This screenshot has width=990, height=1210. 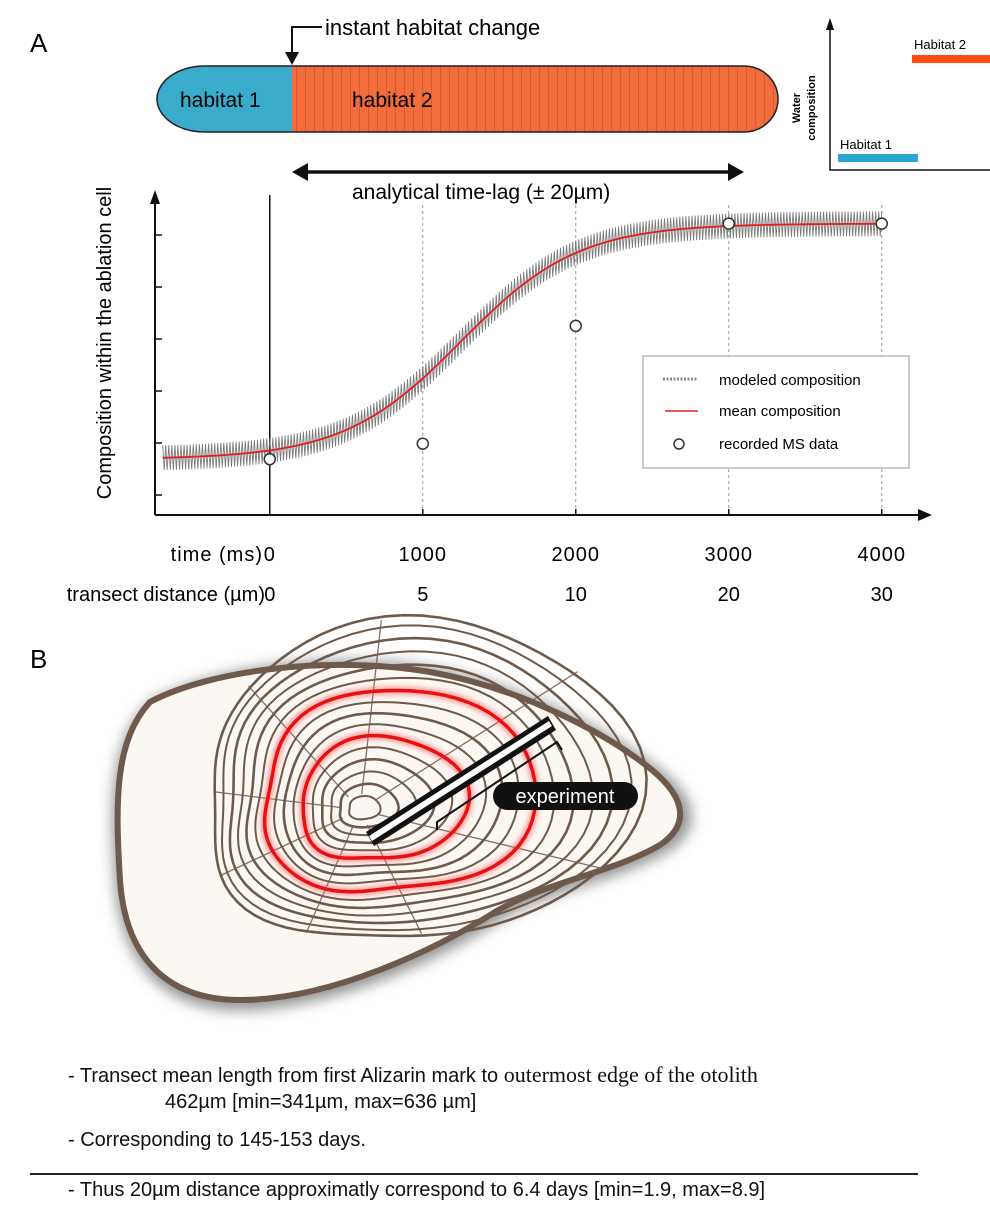 I want to click on habitat-bar: habitat 1 habitat 2, so click(x=467, y=99).